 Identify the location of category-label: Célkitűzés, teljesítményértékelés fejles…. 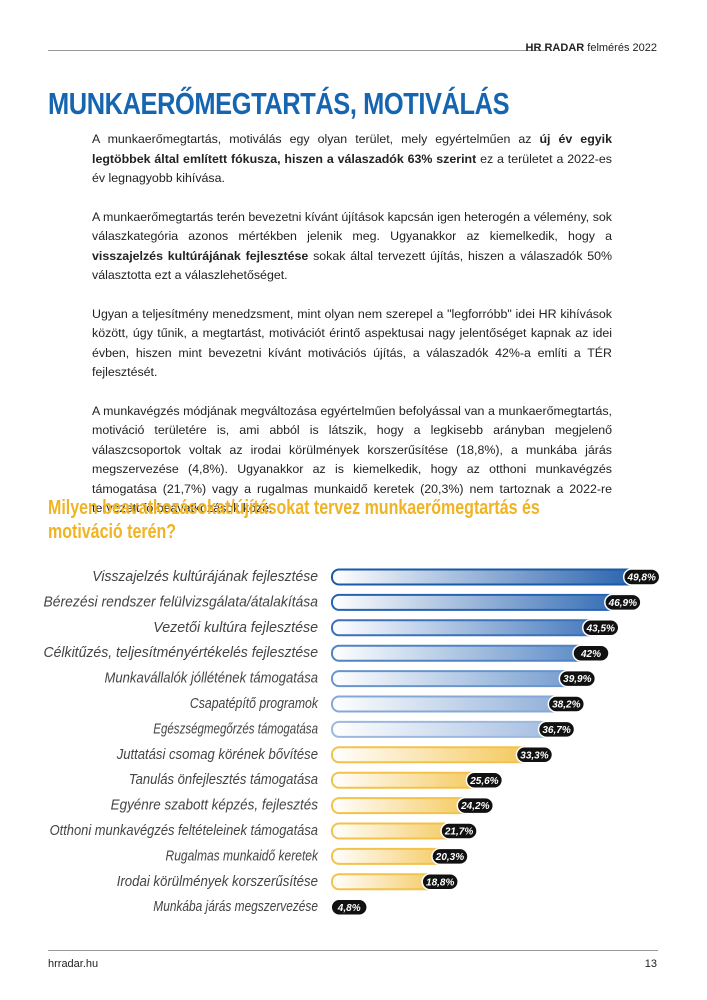
(181, 652).